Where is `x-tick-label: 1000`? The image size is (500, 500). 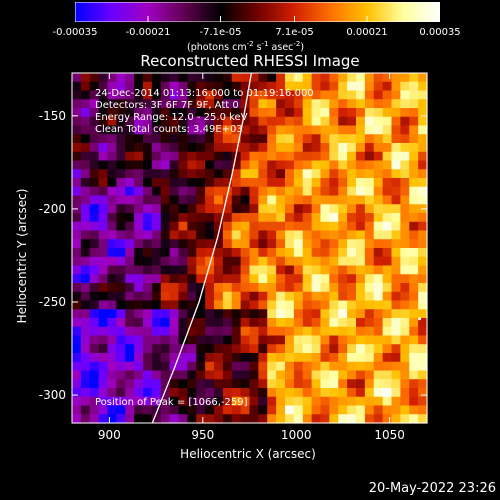 x-tick-label: 1000 is located at coordinates (296, 435).